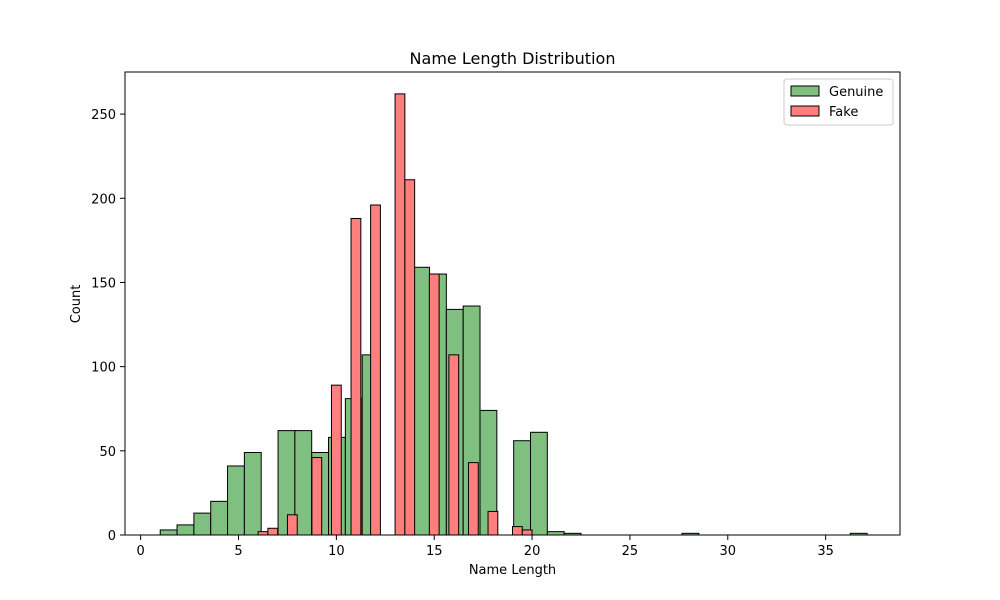  I want to click on x-axis-label: Name Length, so click(512, 570).